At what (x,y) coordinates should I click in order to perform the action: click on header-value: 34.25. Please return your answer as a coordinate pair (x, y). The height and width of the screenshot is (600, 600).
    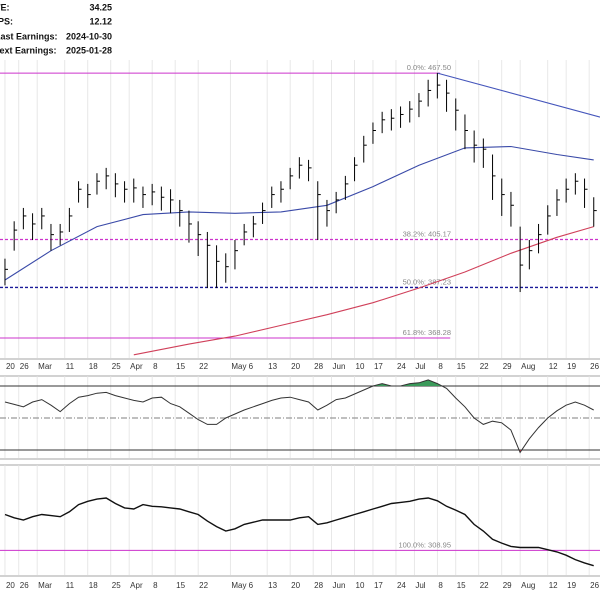
    Looking at the image, I should click on (100, 7).